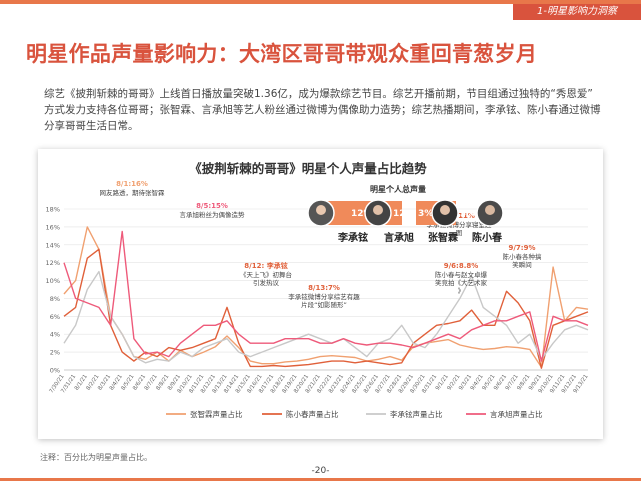 This screenshot has height=481, width=641. What do you see at coordinates (53, 281) in the screenshot?
I see `y-tick-label: 10%` at bounding box center [53, 281].